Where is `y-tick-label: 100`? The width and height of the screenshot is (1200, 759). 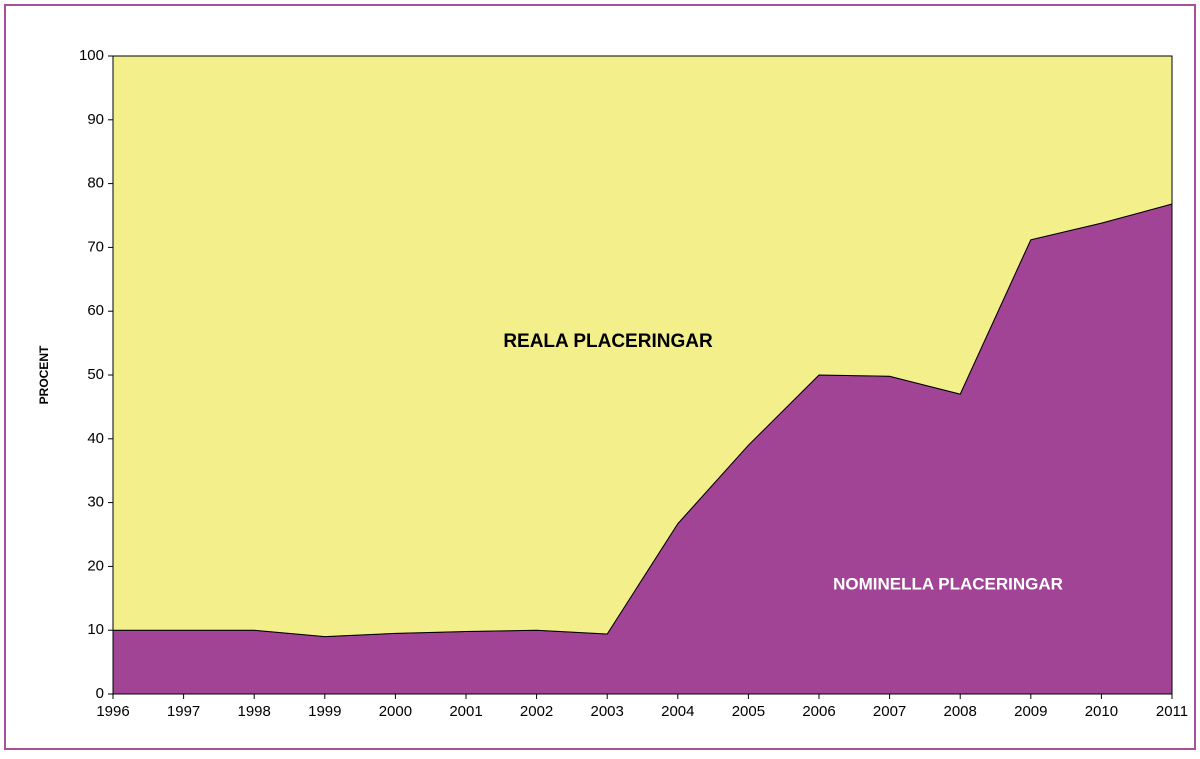
y-tick-label: 100 is located at coordinates (91, 55).